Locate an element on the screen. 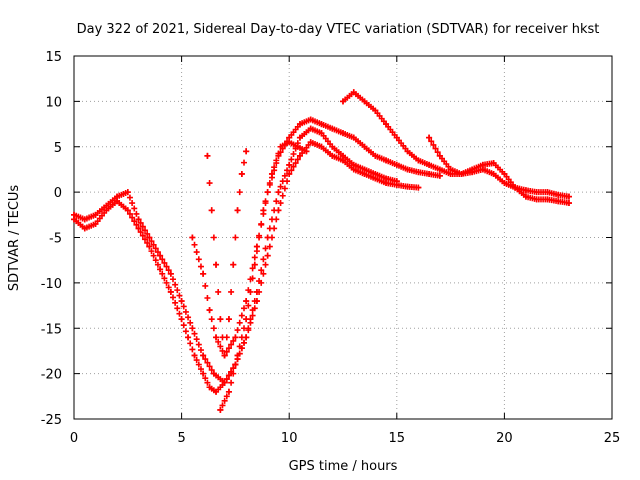 This screenshot has width=640, height=480. y-tick-label: 15 is located at coordinates (53, 57).